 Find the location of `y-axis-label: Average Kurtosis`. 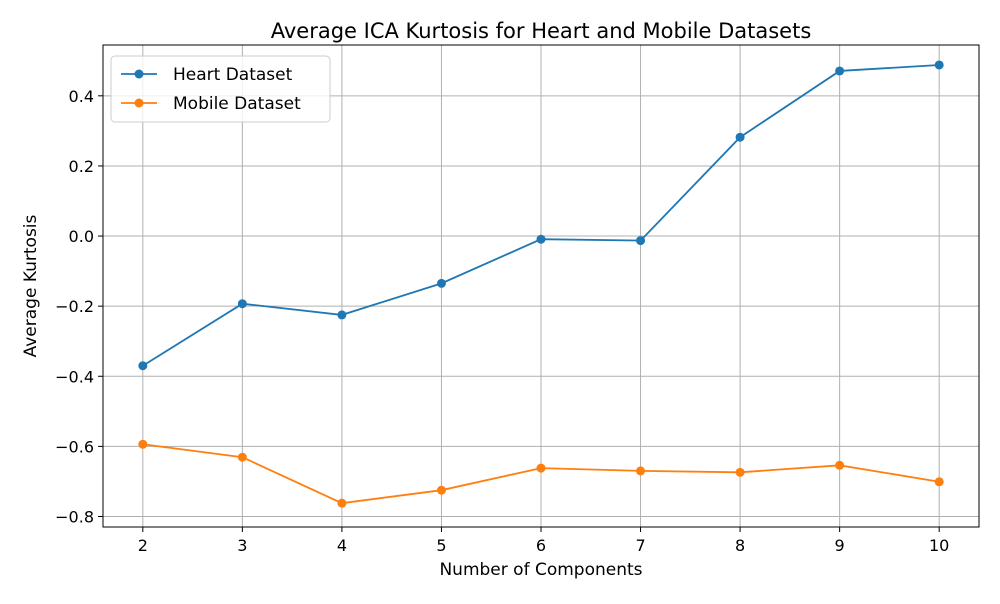

y-axis-label: Average Kurtosis is located at coordinates (31, 285).